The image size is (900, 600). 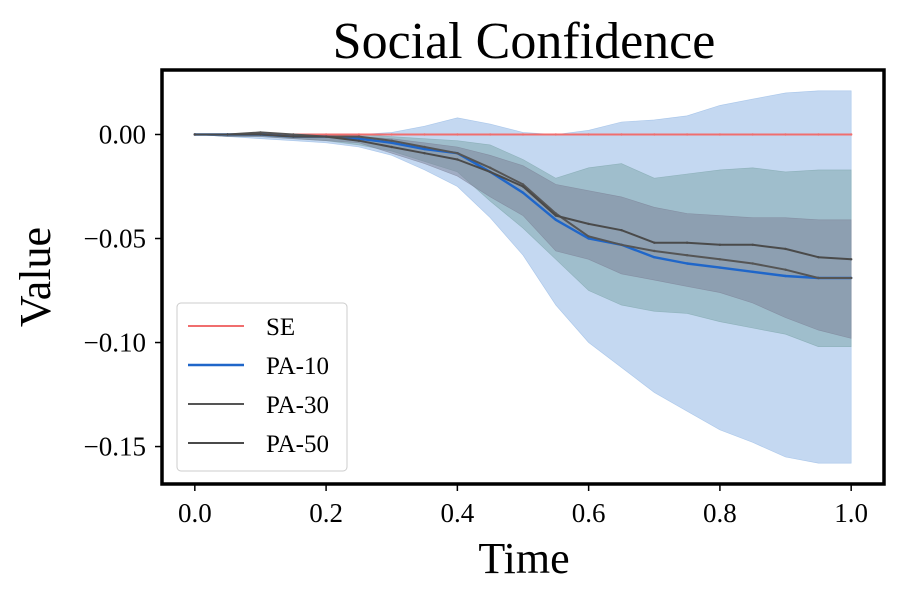 What do you see at coordinates (35, 277) in the screenshot?
I see `y-axis-label: Value` at bounding box center [35, 277].